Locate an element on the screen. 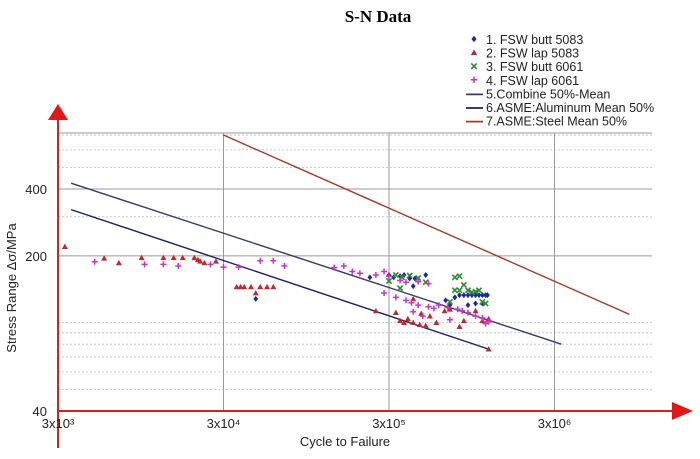  legend-entry: 4. FSW lap 6061 is located at coordinates (532, 81).